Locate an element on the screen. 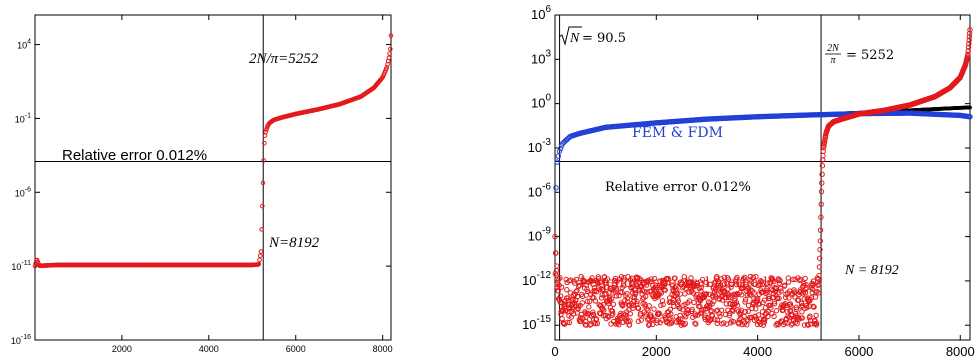 The height and width of the screenshot is (362, 977). legend-label-legendre: Legendre spectral method is located at coordinates (674, 283).